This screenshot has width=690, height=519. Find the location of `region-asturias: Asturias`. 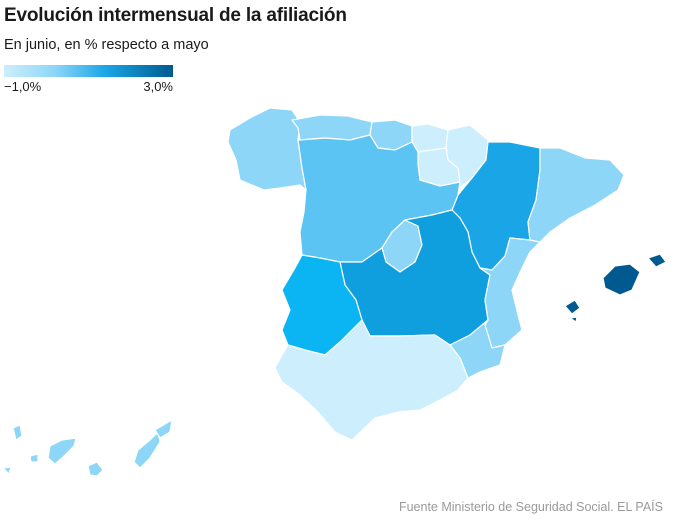

region-asturias: Asturias is located at coordinates (332, 127).